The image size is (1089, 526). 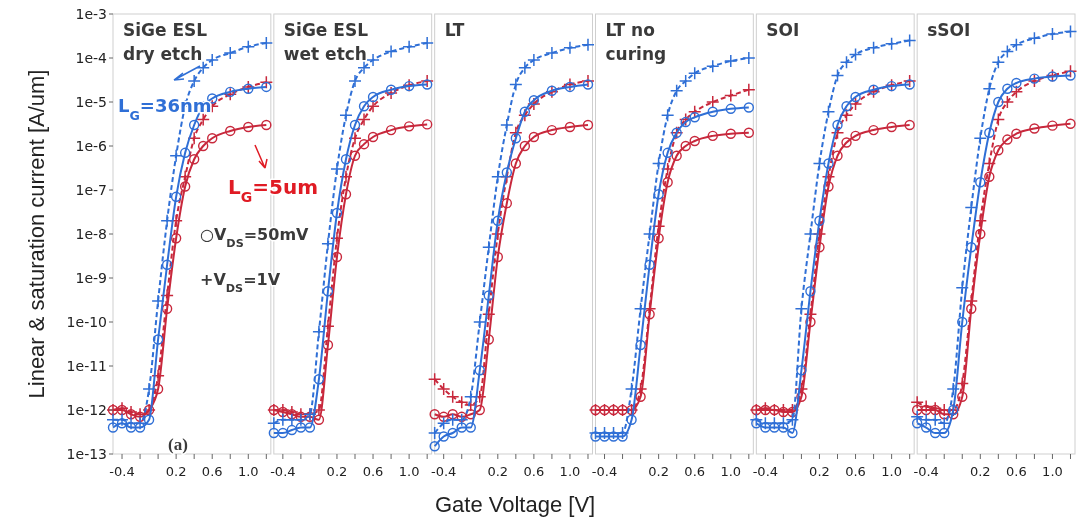 I want to click on y-tick-label: 1e-6, so click(x=91, y=145).